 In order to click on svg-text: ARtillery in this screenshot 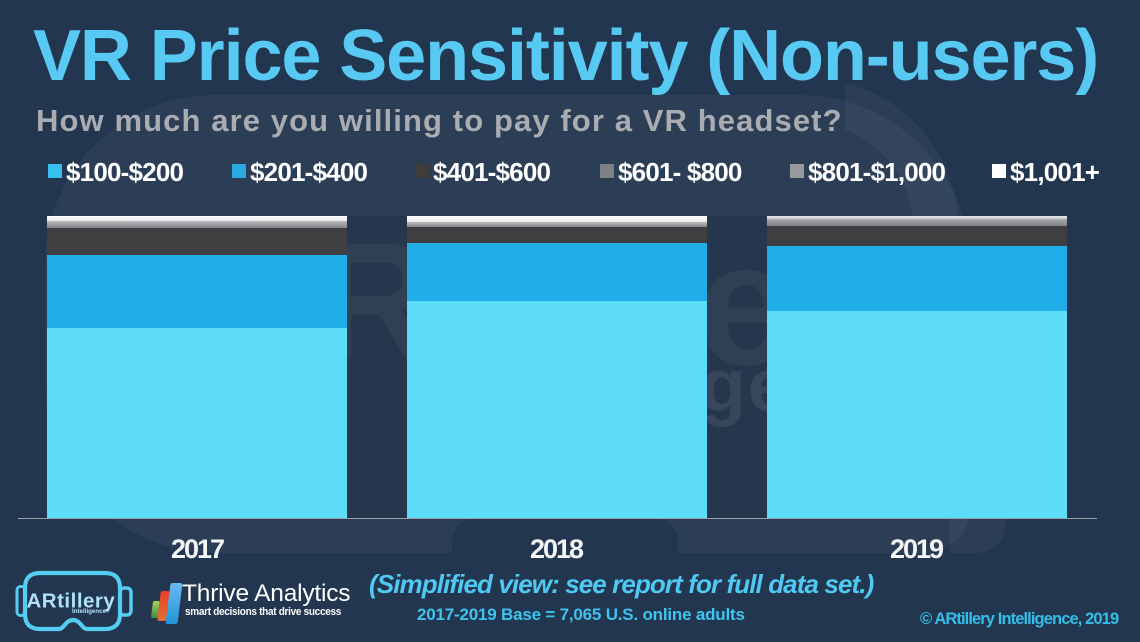, I will do `click(71, 601)`.